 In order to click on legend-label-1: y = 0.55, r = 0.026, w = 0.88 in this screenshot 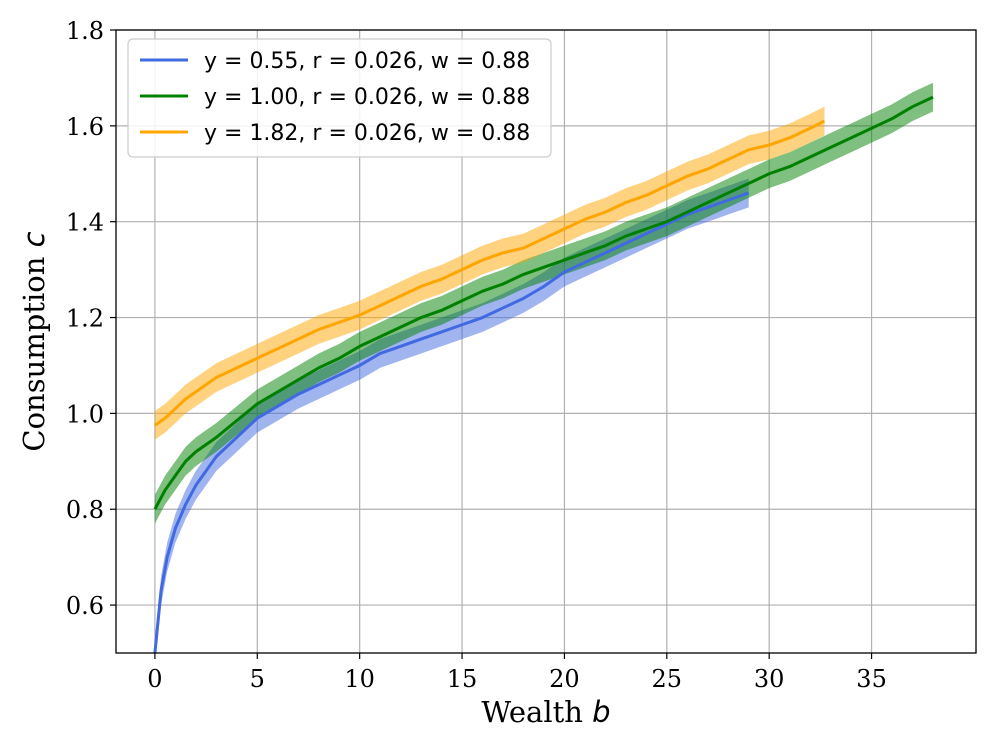, I will do `click(367, 61)`.